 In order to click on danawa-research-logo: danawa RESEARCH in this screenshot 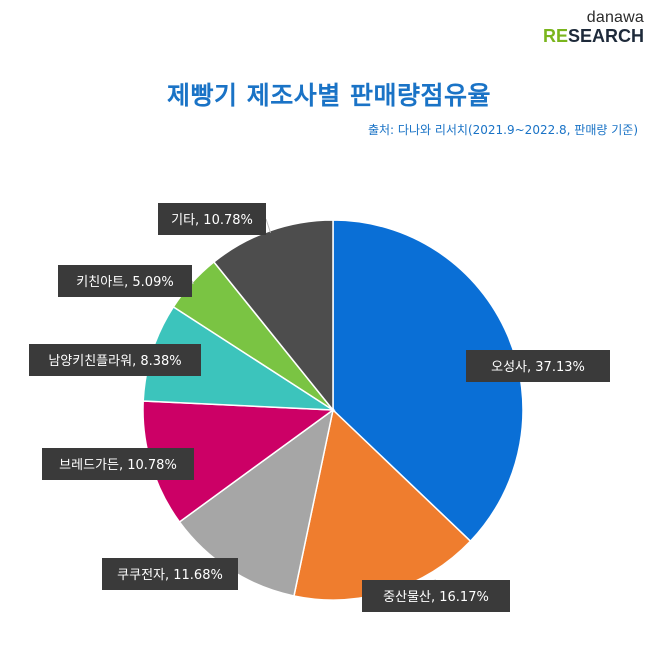, I will do `click(593, 27)`.